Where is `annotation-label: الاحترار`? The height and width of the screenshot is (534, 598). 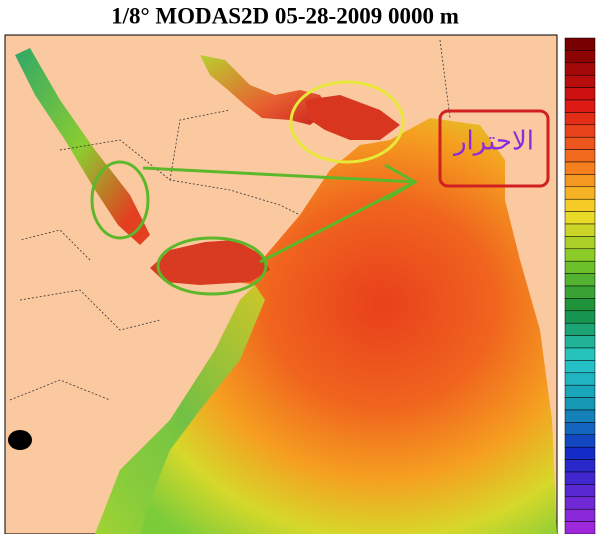
annotation-label: الاحترار is located at coordinates (493, 142).